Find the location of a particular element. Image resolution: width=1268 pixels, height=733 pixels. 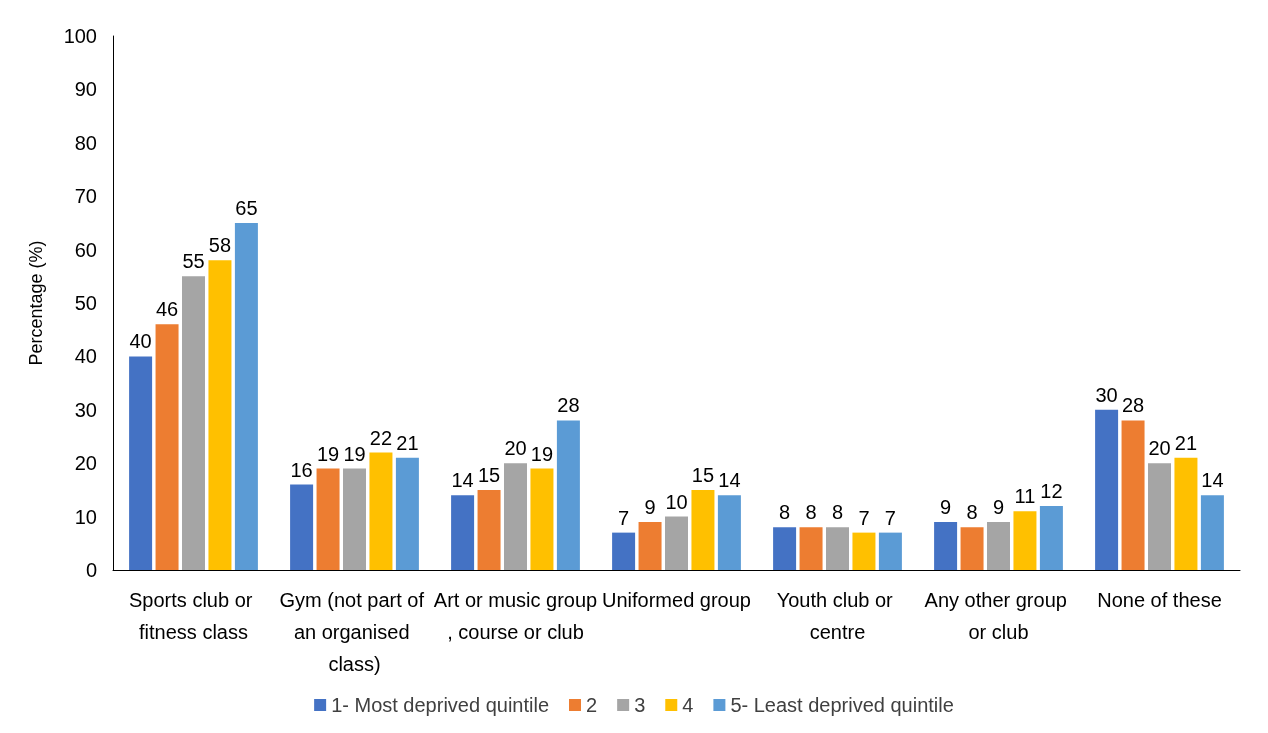

x-tick-label: None of these is located at coordinates (1159, 600).